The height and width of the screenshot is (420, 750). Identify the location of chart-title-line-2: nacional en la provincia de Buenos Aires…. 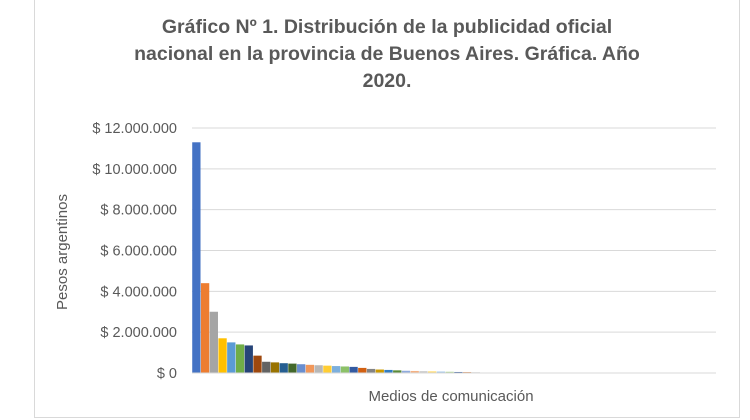
(387, 54).